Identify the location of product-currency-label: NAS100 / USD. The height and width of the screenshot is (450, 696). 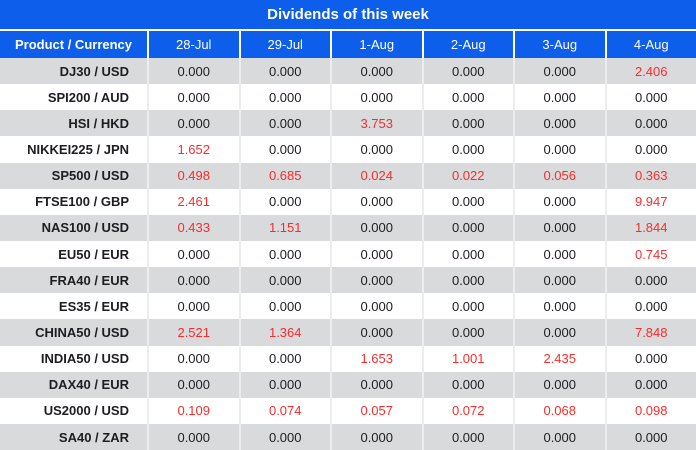
(85, 228).